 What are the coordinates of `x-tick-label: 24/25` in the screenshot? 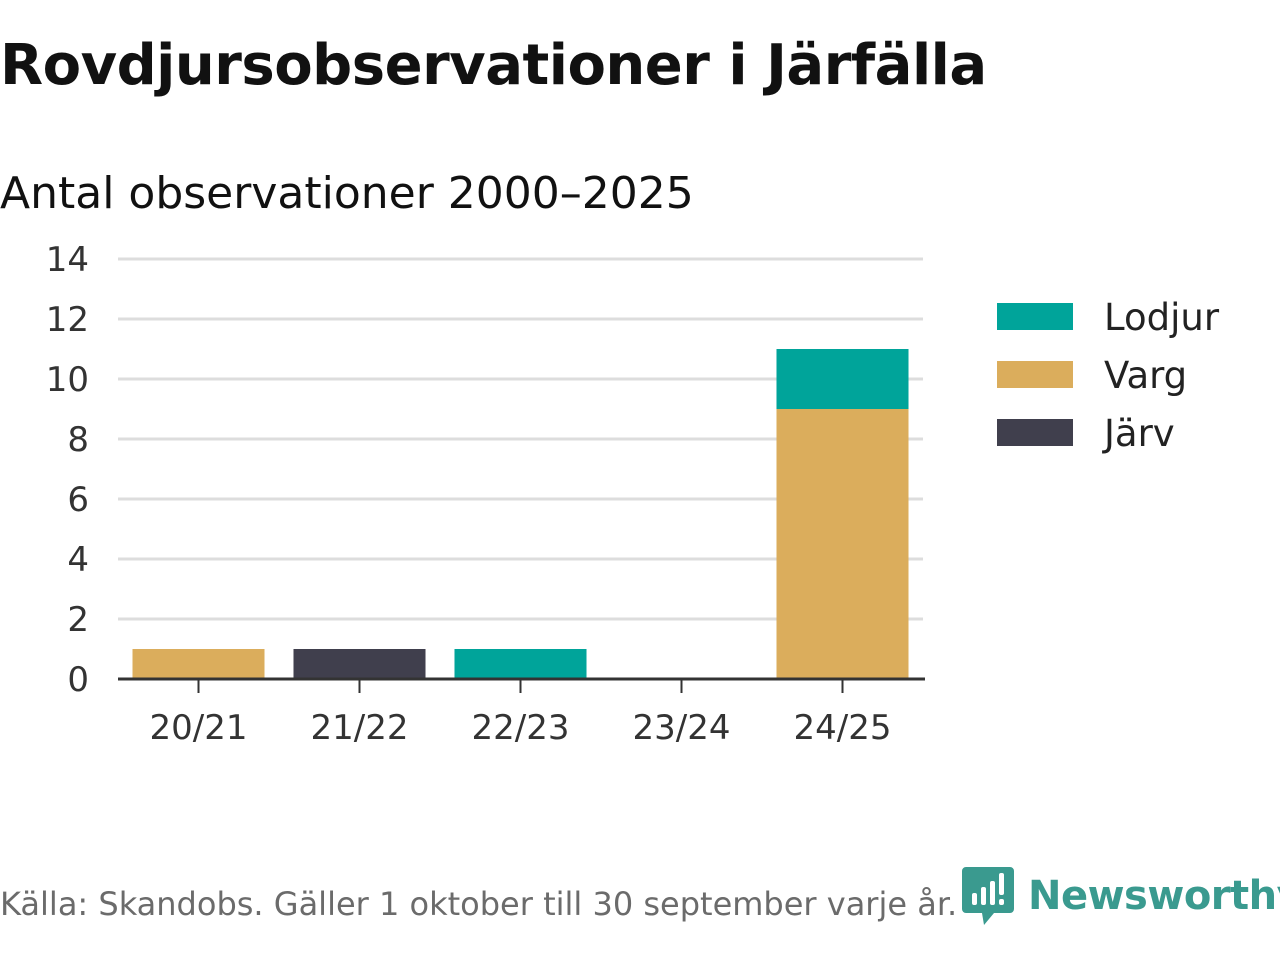 It's located at (843, 728).